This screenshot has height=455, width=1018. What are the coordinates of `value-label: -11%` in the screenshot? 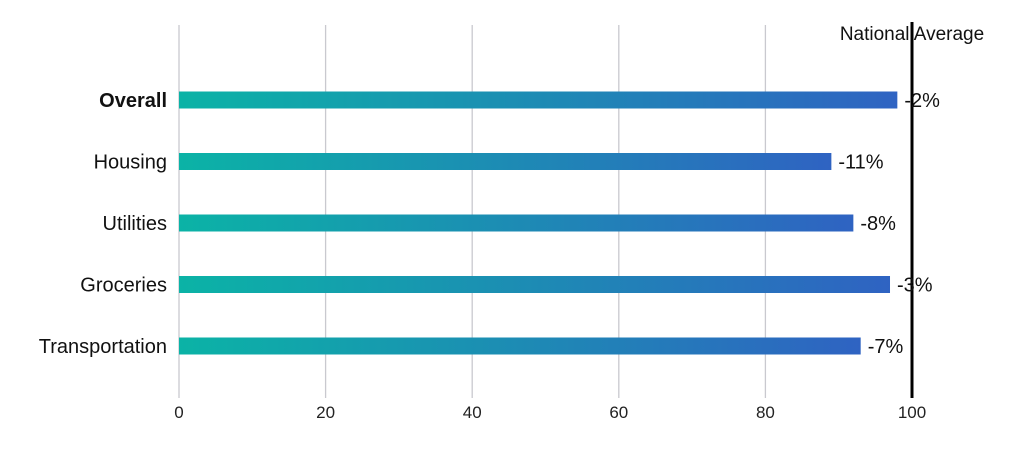 It's located at (860, 163).